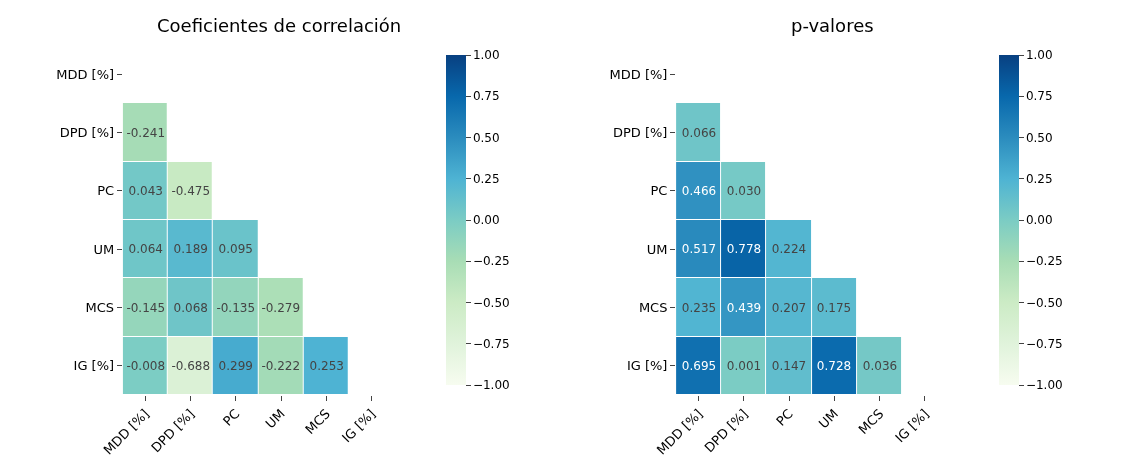 The width and height of the screenshot is (1138, 470). Describe the element at coordinates (699, 308) in the screenshot. I see `data-label: 0.235` at that location.